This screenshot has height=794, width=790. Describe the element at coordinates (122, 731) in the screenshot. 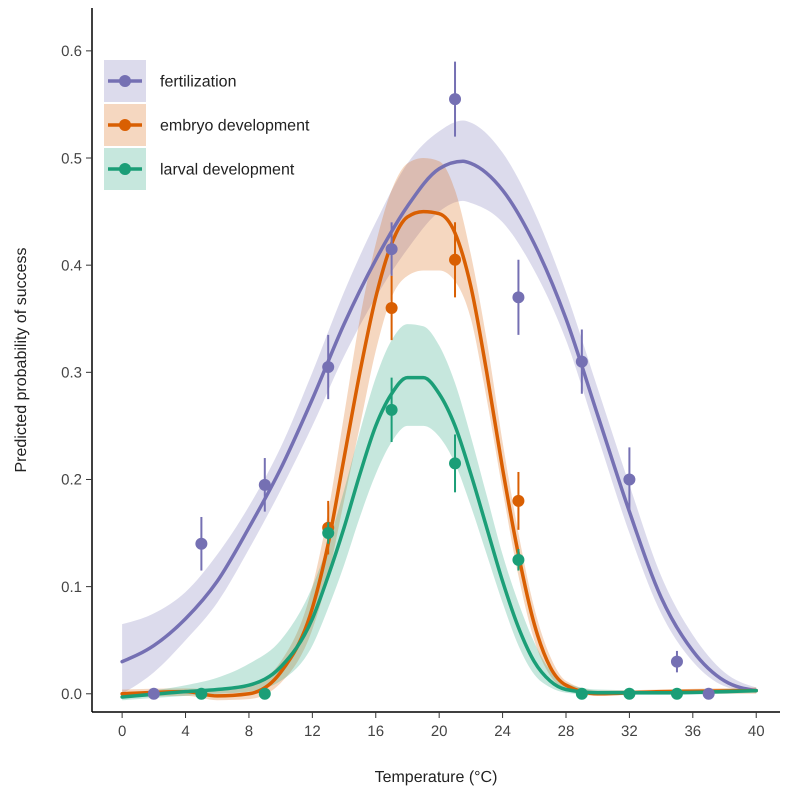

I see `x-tick-label: 0` at that location.